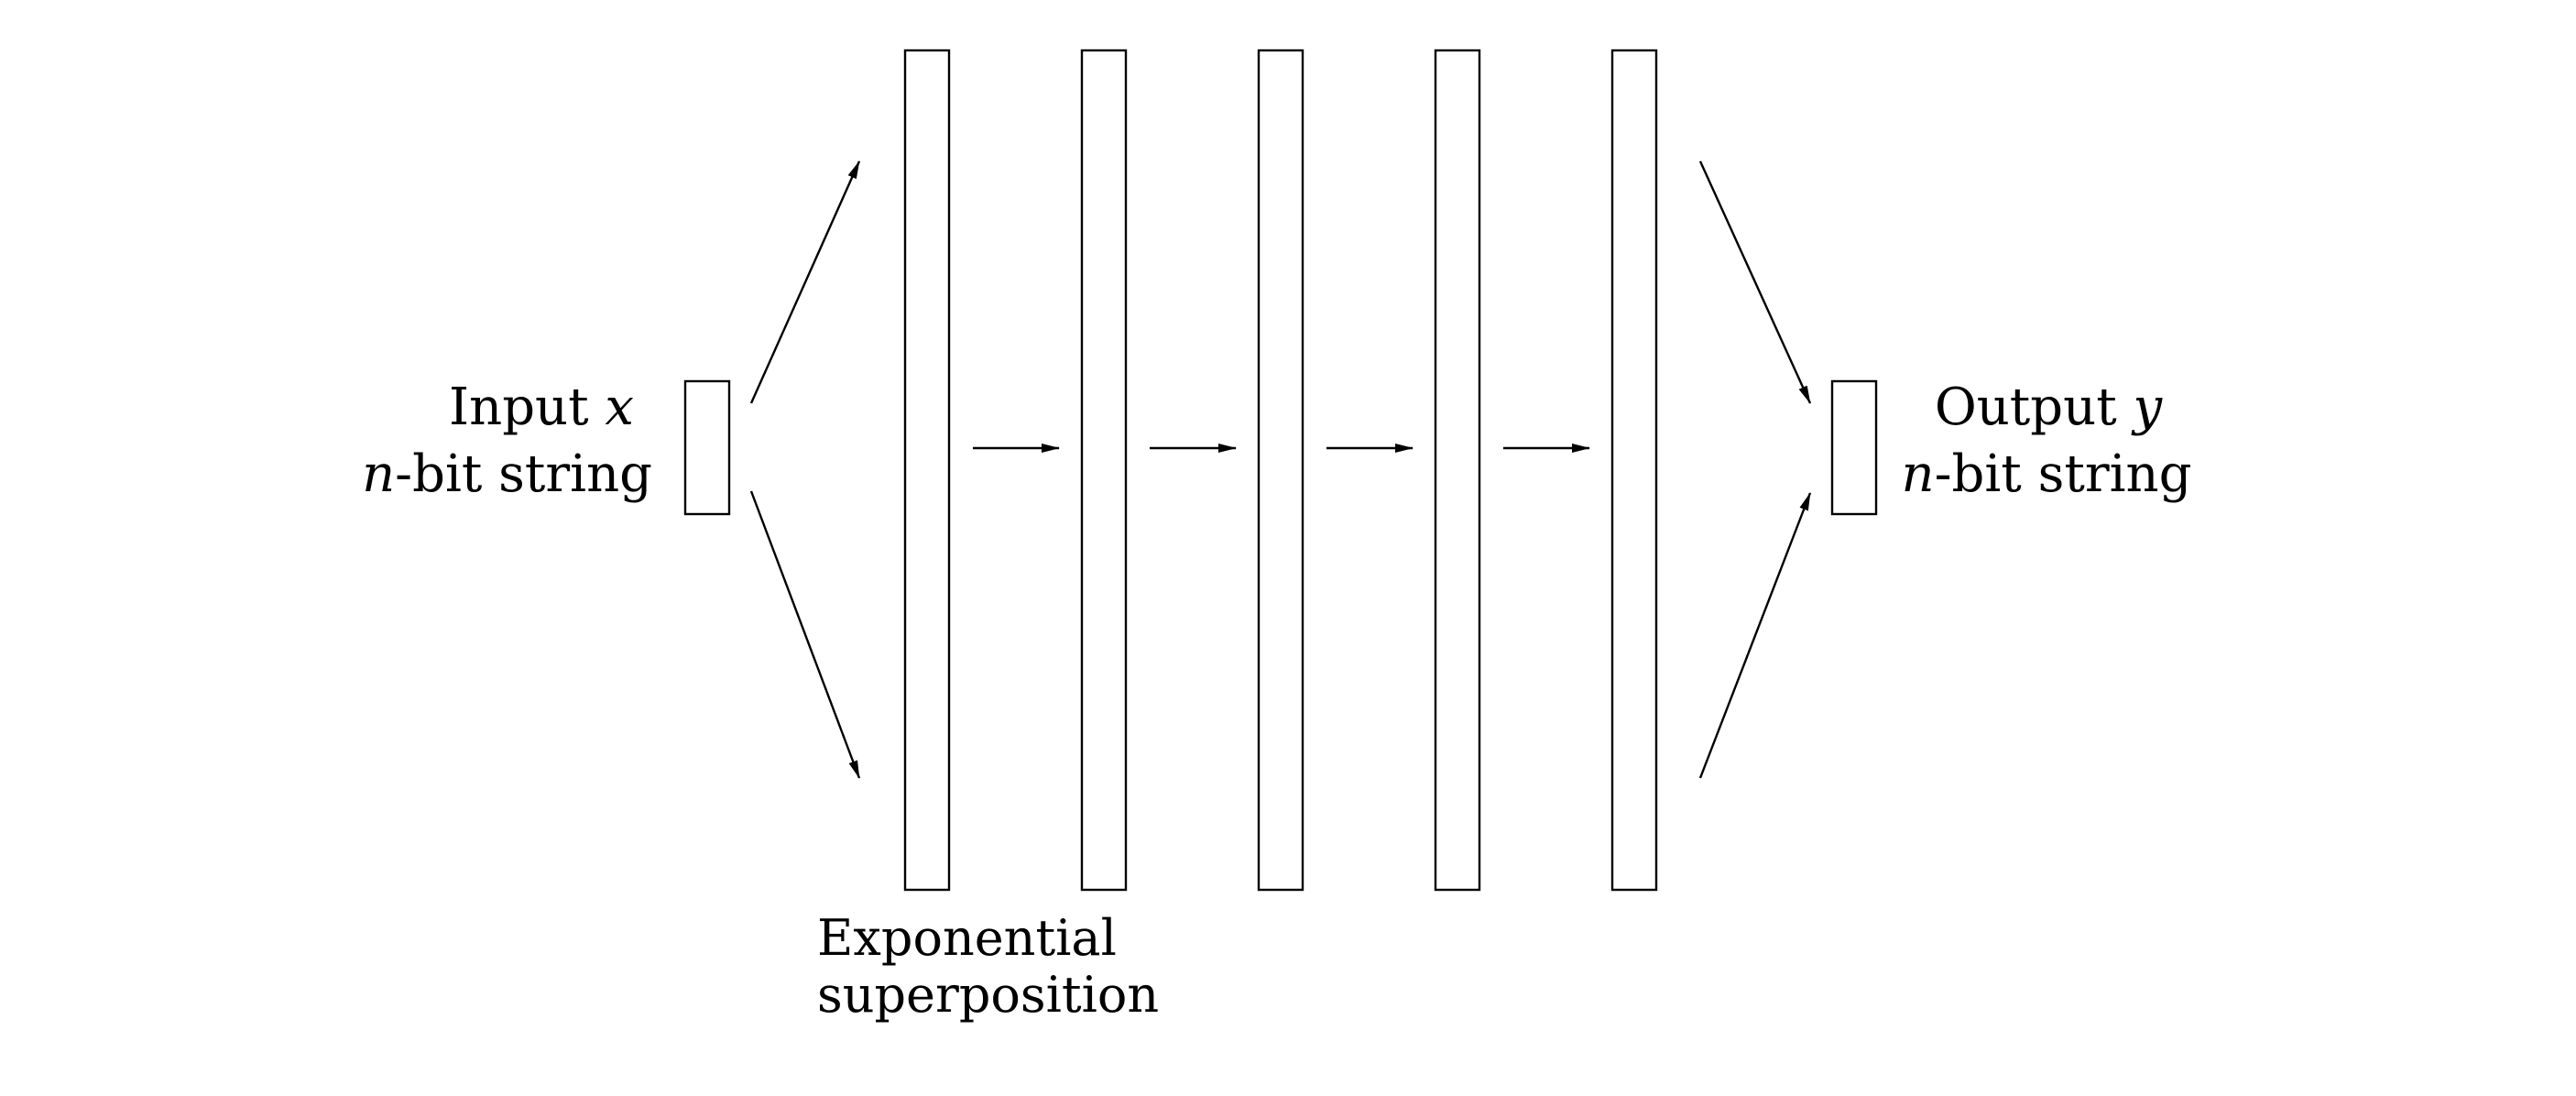 The width and height of the screenshot is (2576, 1096). I want to click on fan-in-arrow-up, so click(1755, 635).